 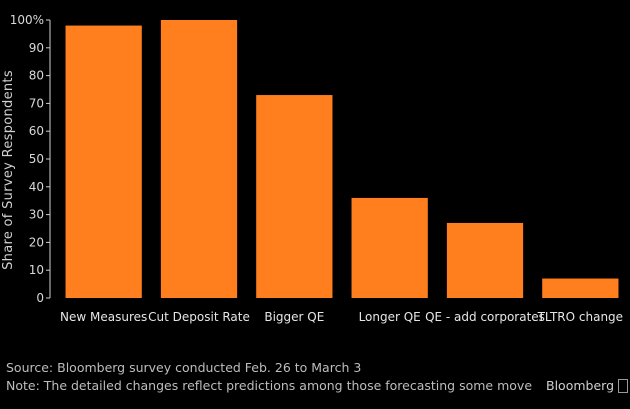 What do you see at coordinates (485, 317) in the screenshot?
I see `x-tick-label: QE - add corporates` at bounding box center [485, 317].